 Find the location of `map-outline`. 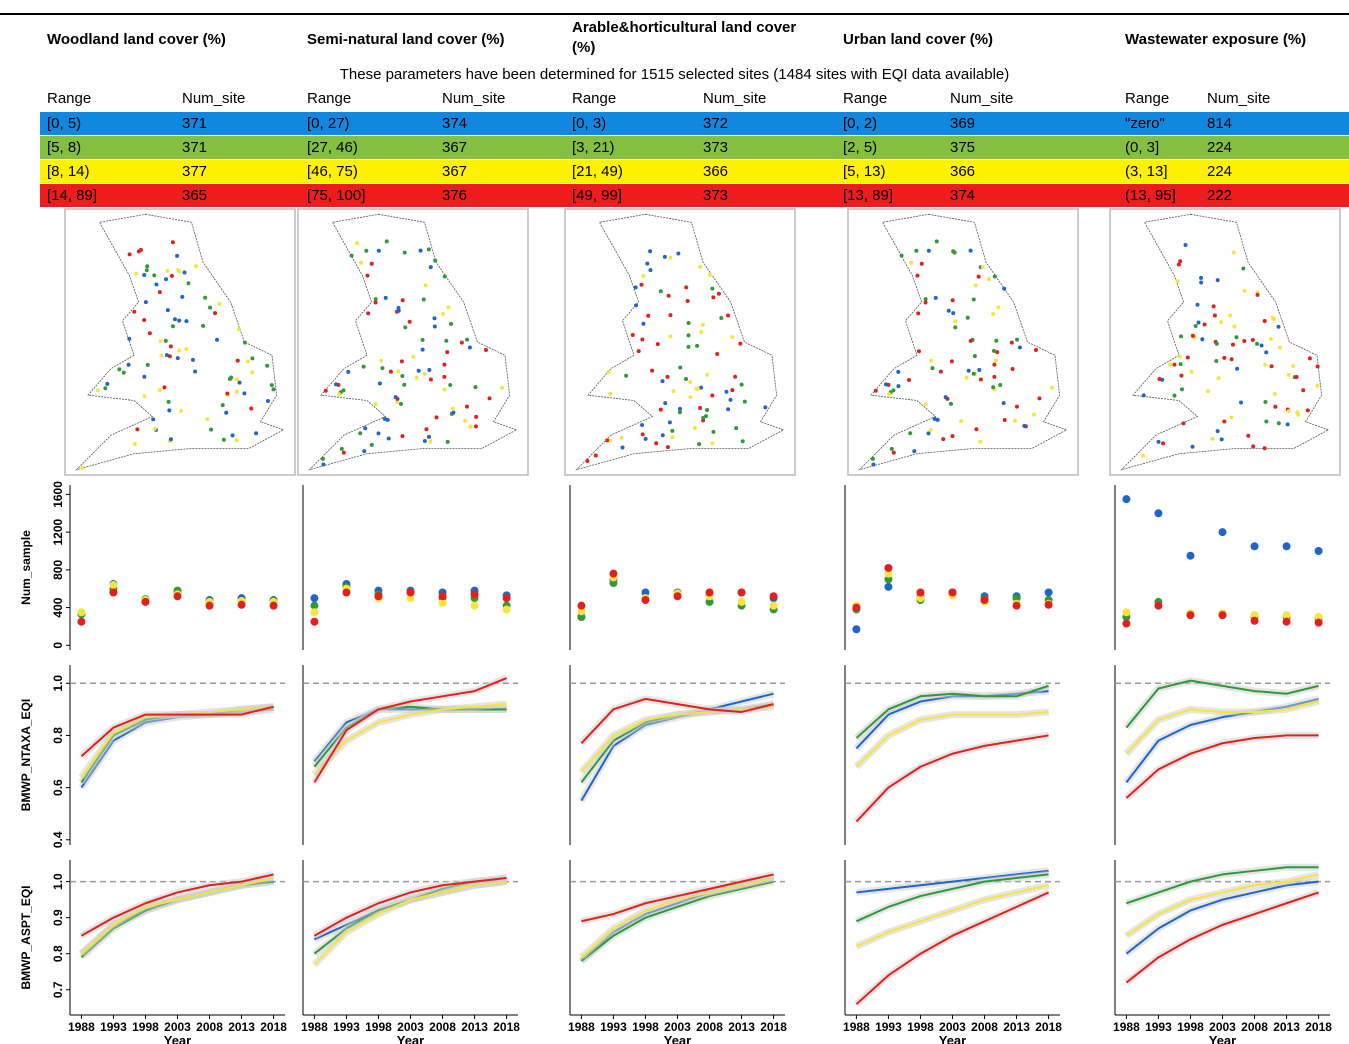

map-outline is located at coordinates (1225, 342).